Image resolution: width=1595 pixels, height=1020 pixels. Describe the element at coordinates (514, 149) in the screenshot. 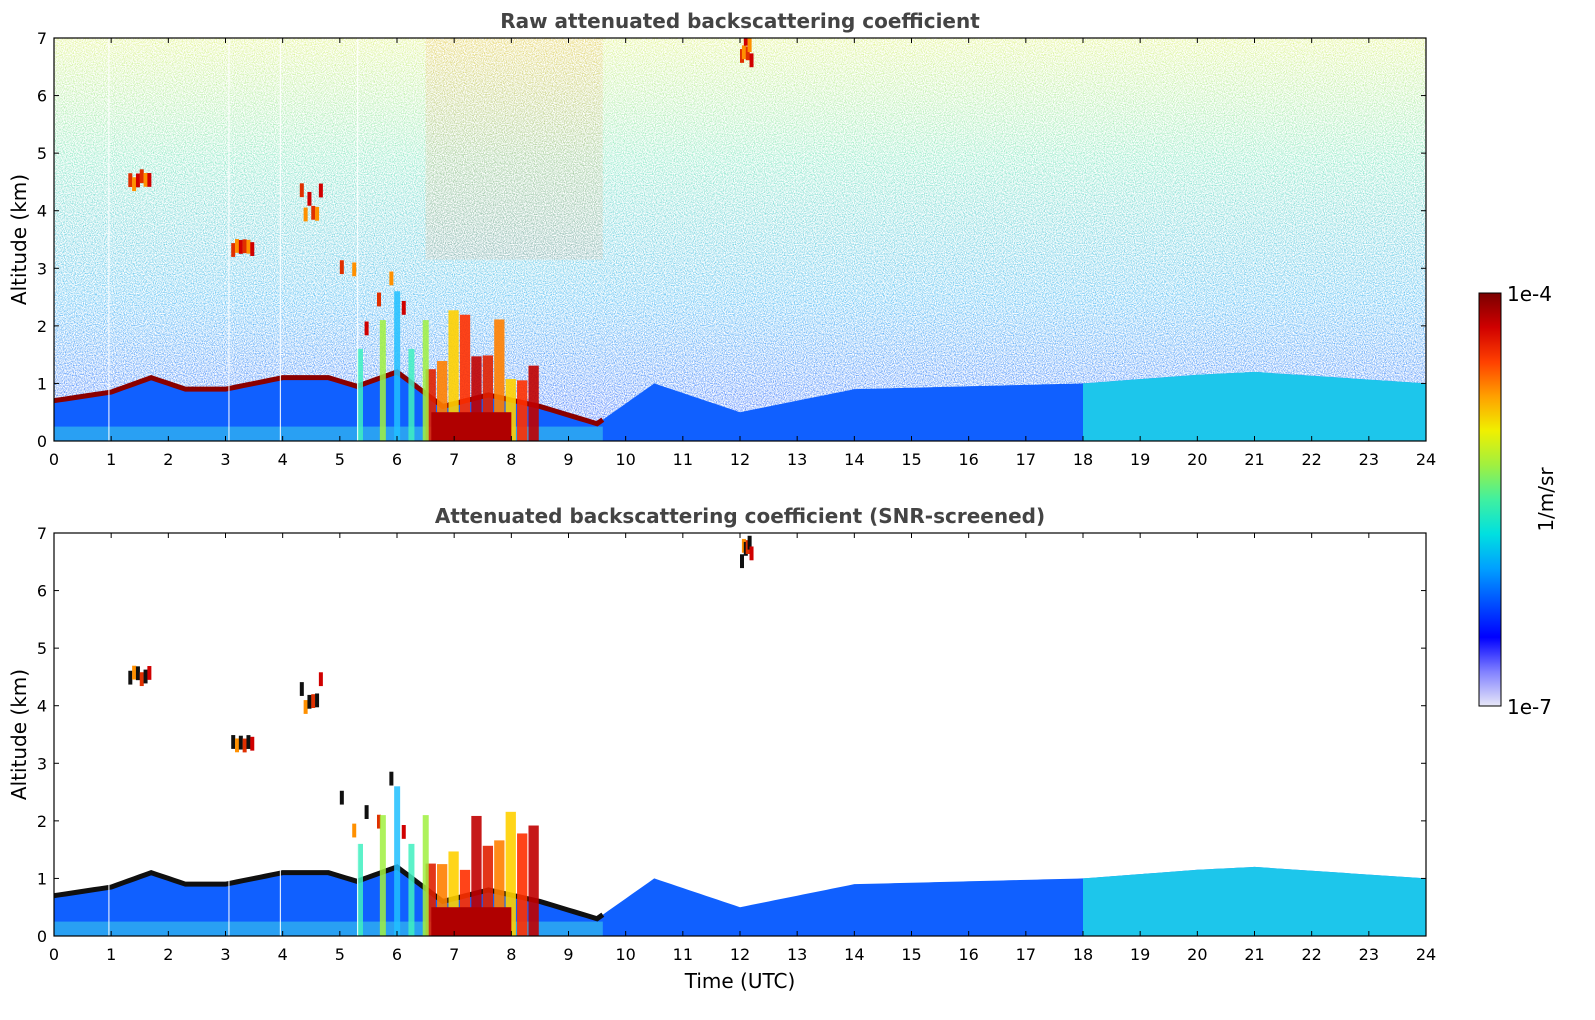

I see `noisy-high-signal-region` at that location.